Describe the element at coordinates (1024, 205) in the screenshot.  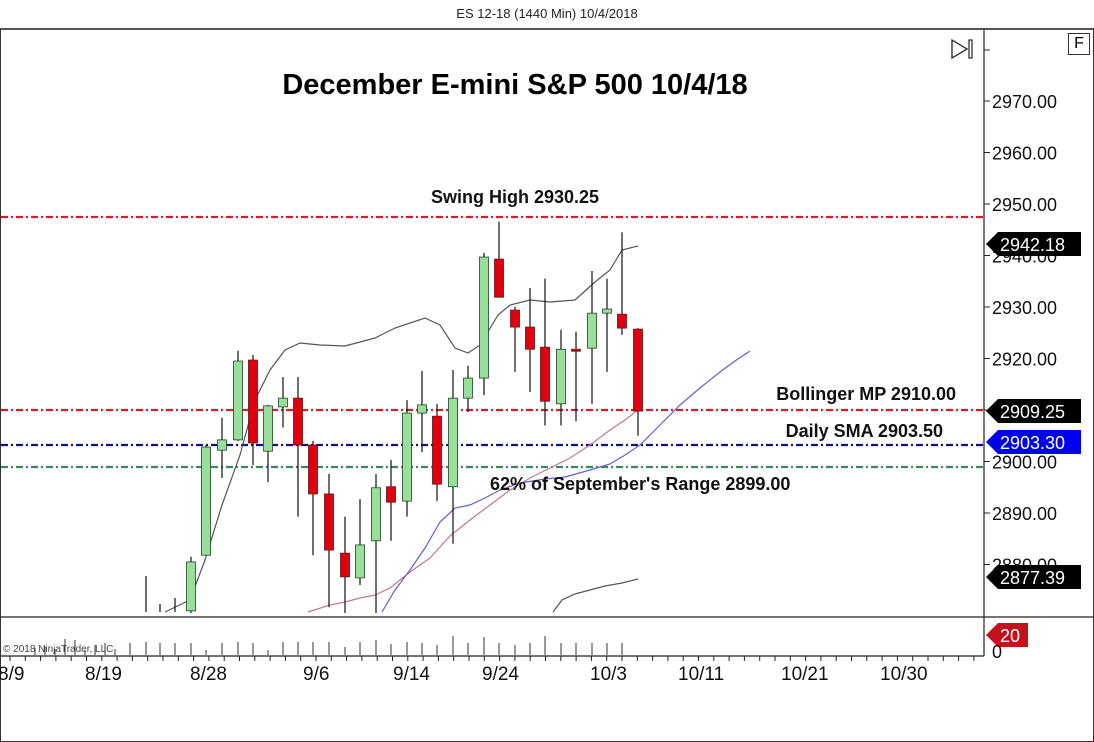
I see `price-tick-label: 2950.00` at that location.